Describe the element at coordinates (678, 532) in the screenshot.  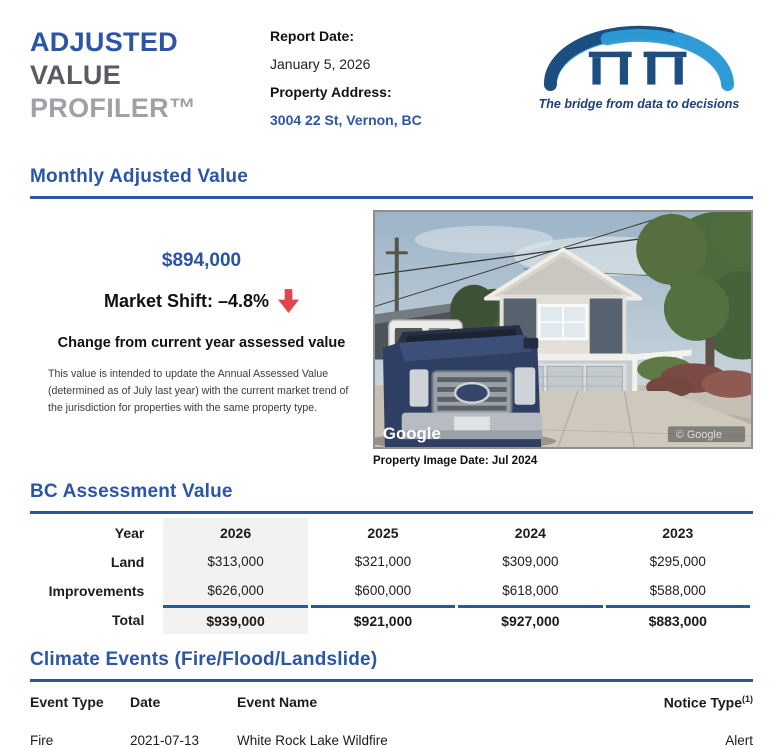
I see `year-2023: 2023` at that location.